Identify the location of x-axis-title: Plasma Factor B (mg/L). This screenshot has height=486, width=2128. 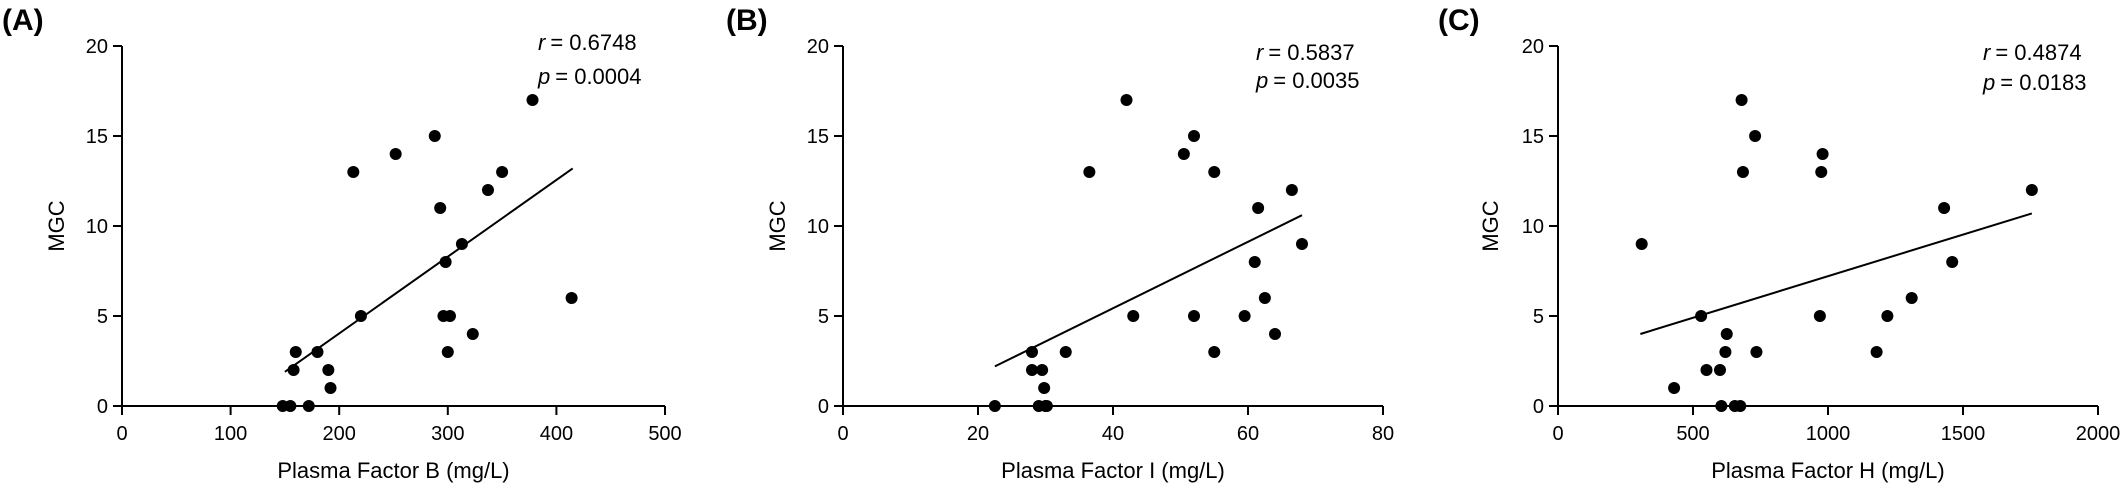
(393, 470).